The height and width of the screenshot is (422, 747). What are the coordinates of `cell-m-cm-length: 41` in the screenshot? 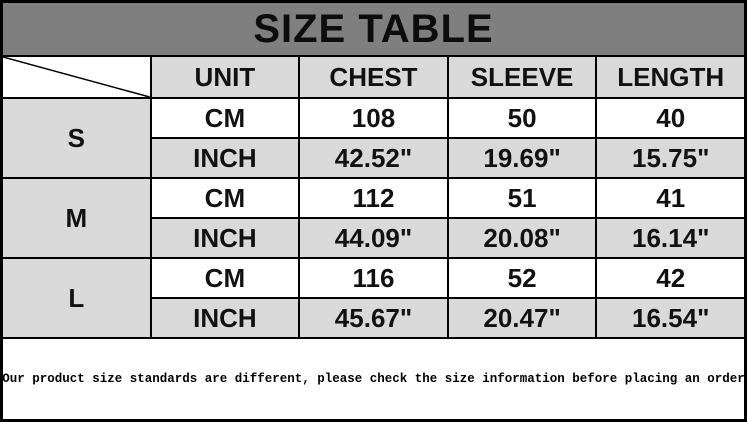 It's located at (670, 198).